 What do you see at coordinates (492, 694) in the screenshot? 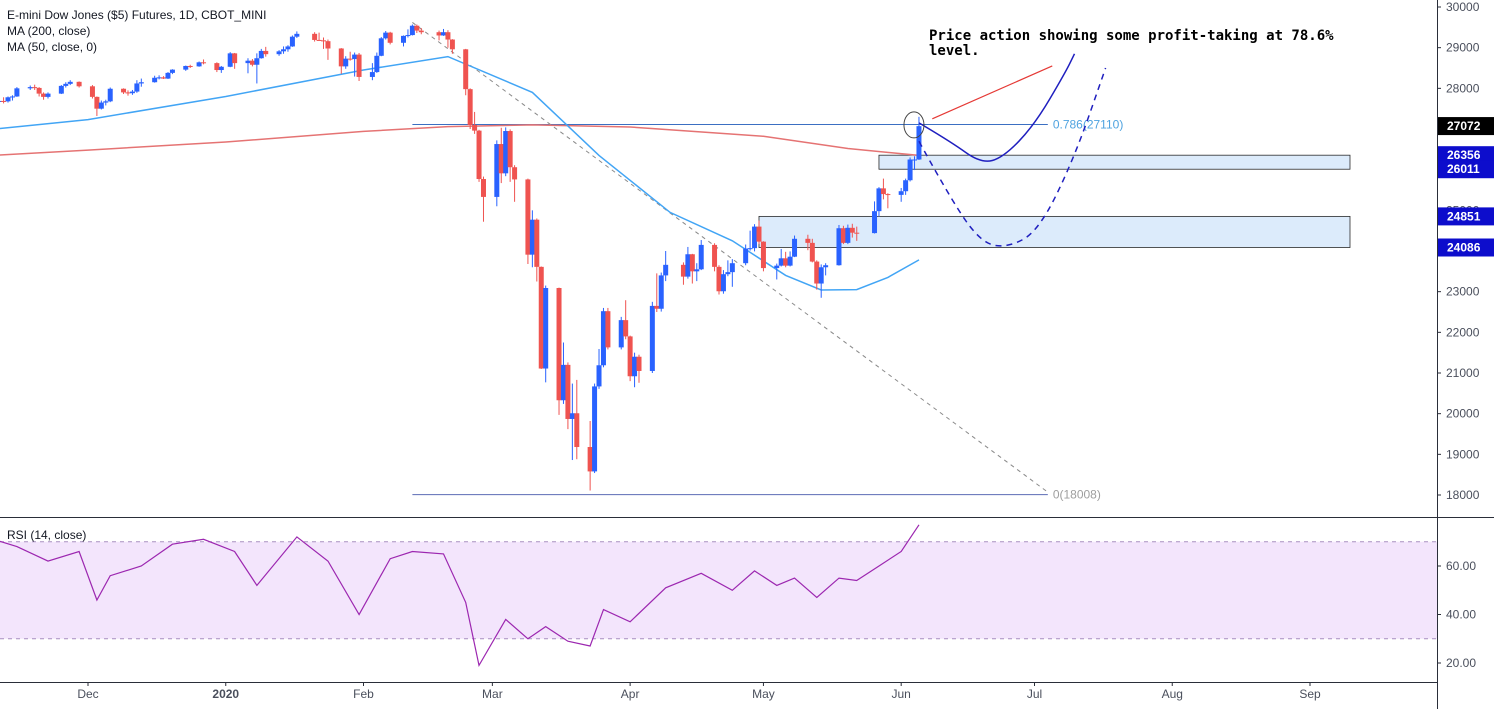
I see `time-tick-label: Mar` at bounding box center [492, 694].